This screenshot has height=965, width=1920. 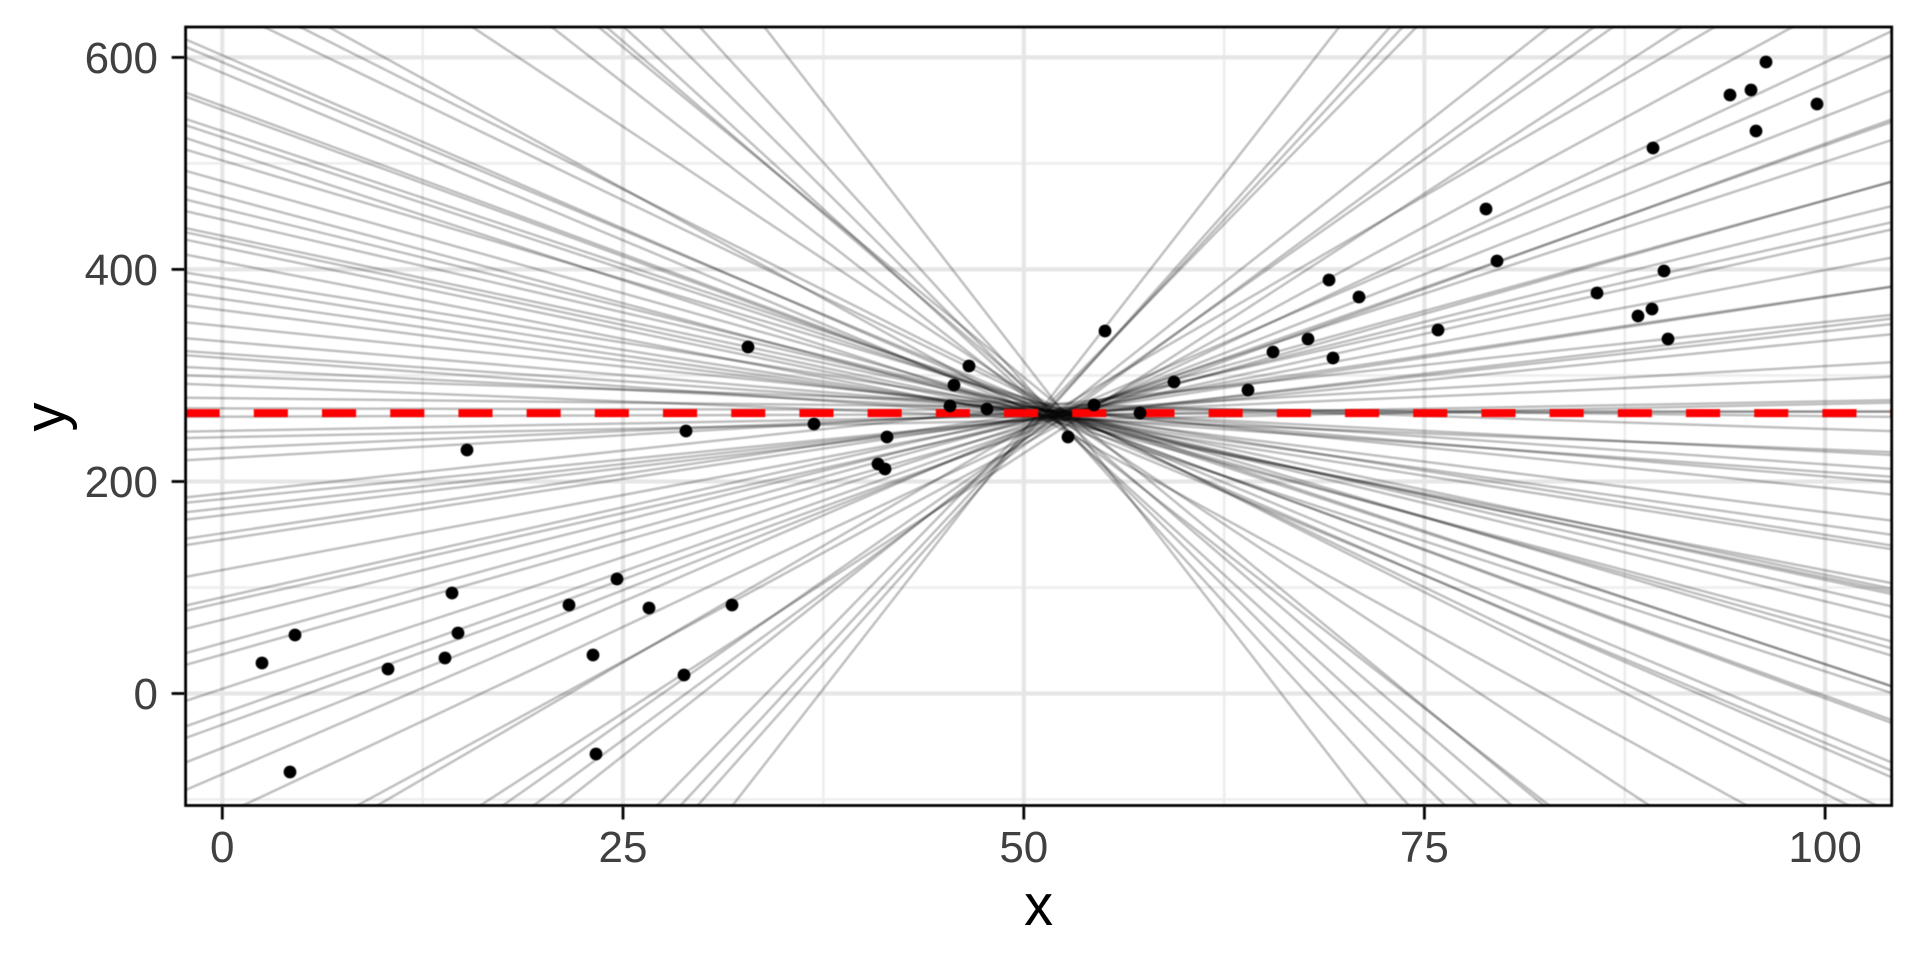 I want to click on svg-text: 600, so click(x=121, y=58).